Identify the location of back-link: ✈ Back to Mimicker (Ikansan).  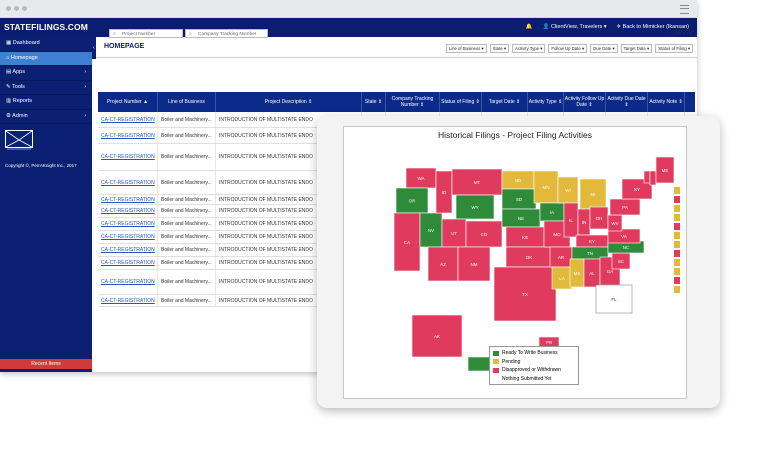
(652, 27).